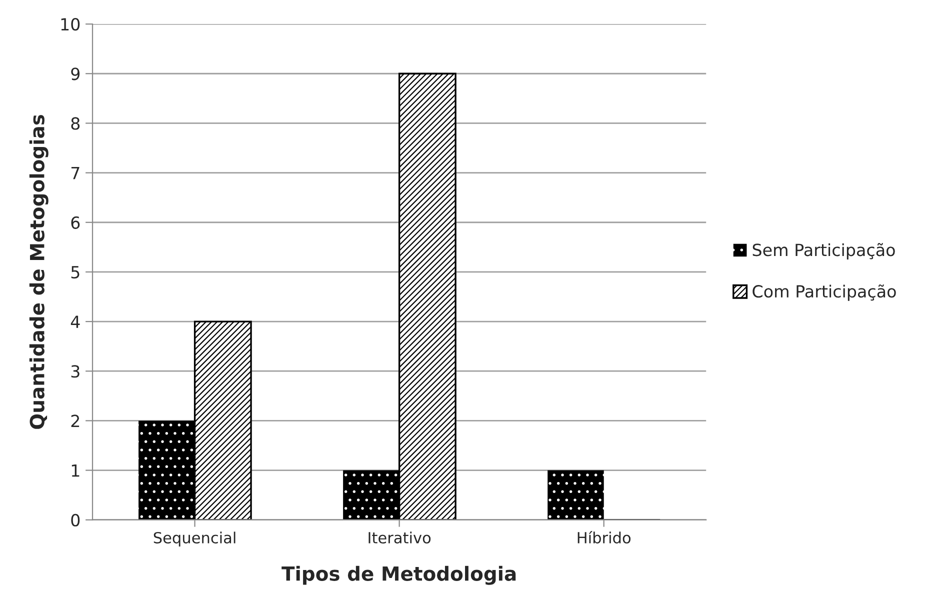 The height and width of the screenshot is (601, 944). I want to click on y-tick-label: 4, so click(75, 322).